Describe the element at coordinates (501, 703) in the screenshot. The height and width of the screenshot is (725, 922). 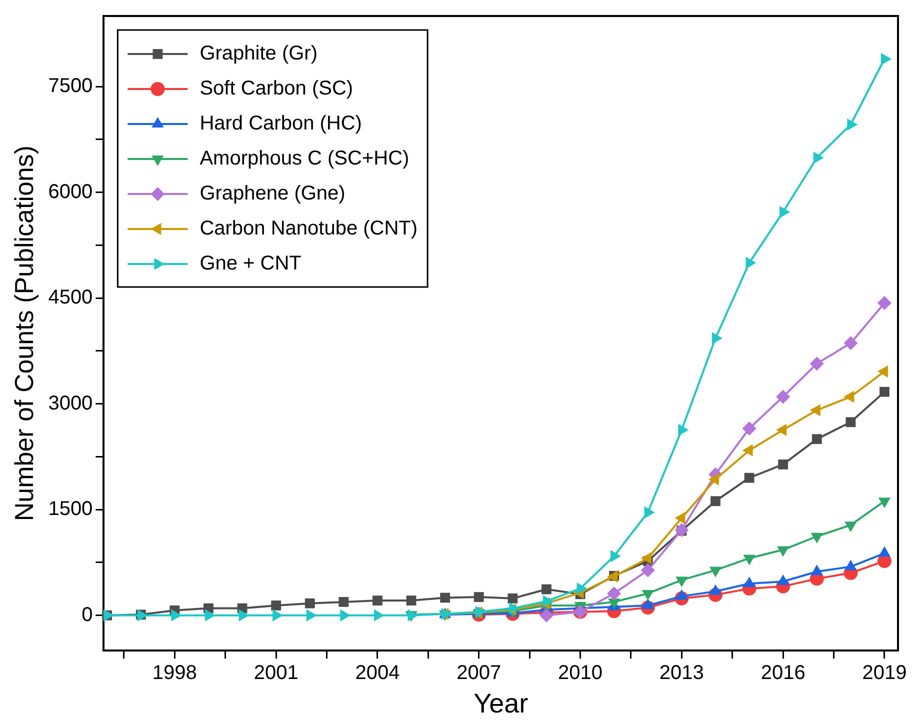
I see `x-axis-title: Year` at that location.